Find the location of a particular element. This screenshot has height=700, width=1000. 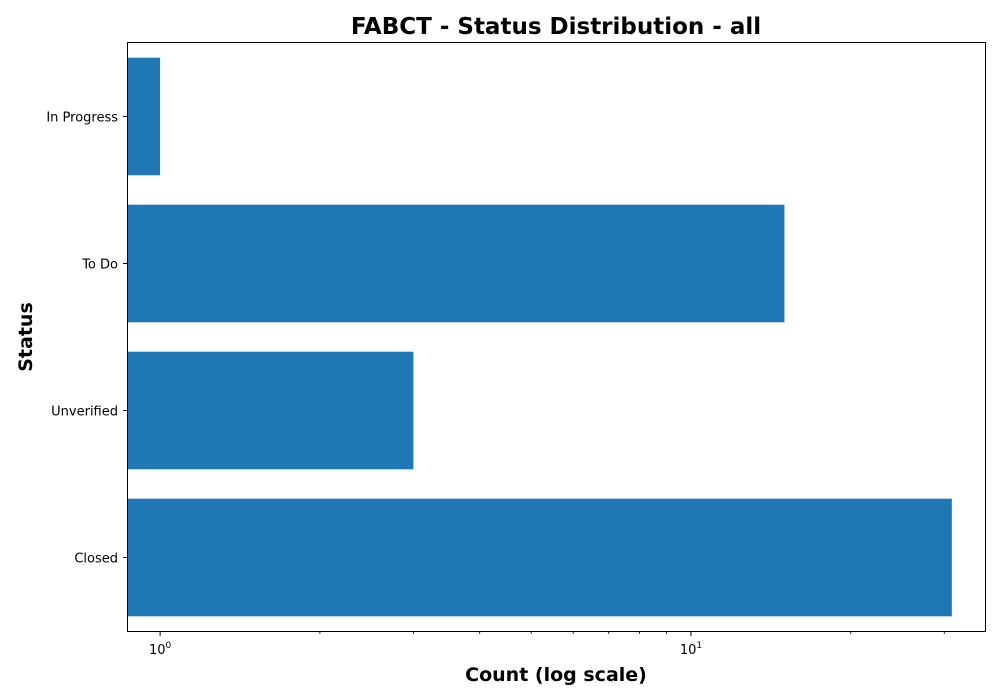

x-axis-label: Count (log scale) is located at coordinates (556, 675).